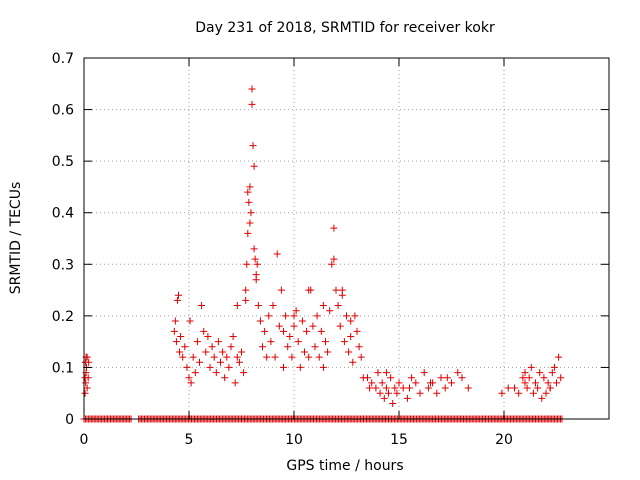 The width and height of the screenshot is (640, 480). I want to click on y-tick-label: 0.1, so click(63, 368).